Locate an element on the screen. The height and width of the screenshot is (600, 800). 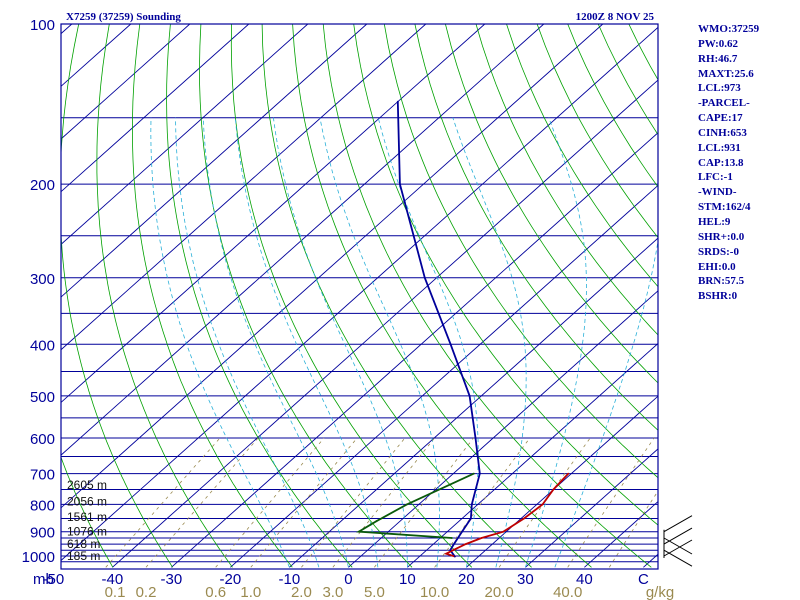
index-line: LCL:973 is located at coordinates (719, 88).